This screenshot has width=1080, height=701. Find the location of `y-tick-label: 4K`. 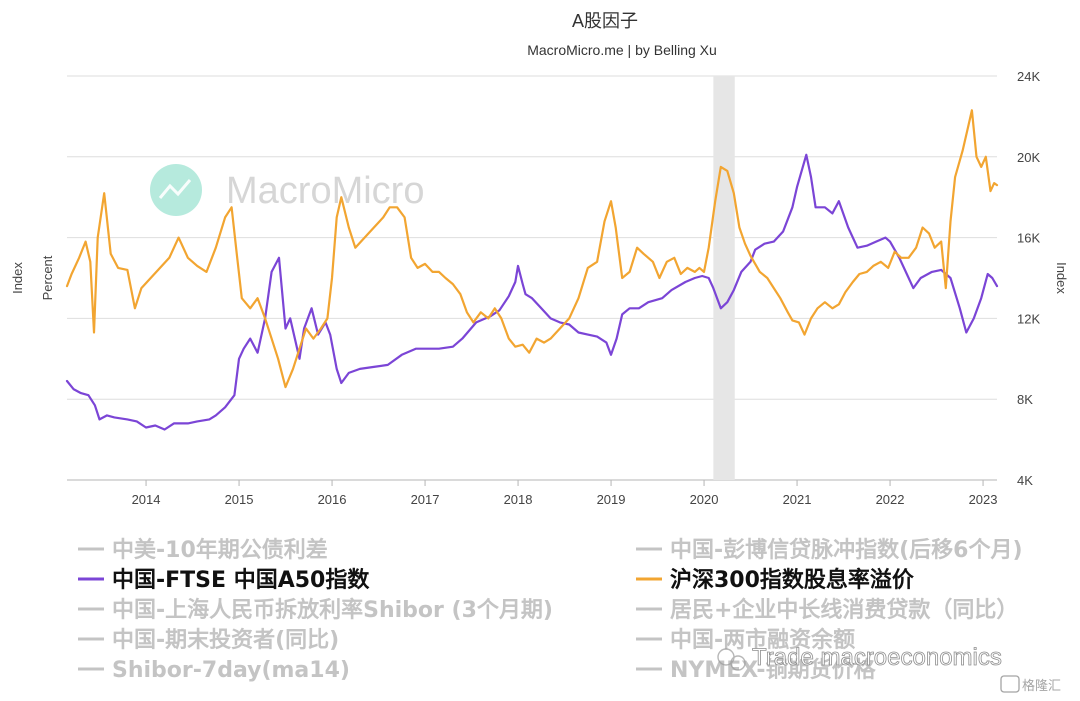

y-tick-label: 4K is located at coordinates (1025, 480).